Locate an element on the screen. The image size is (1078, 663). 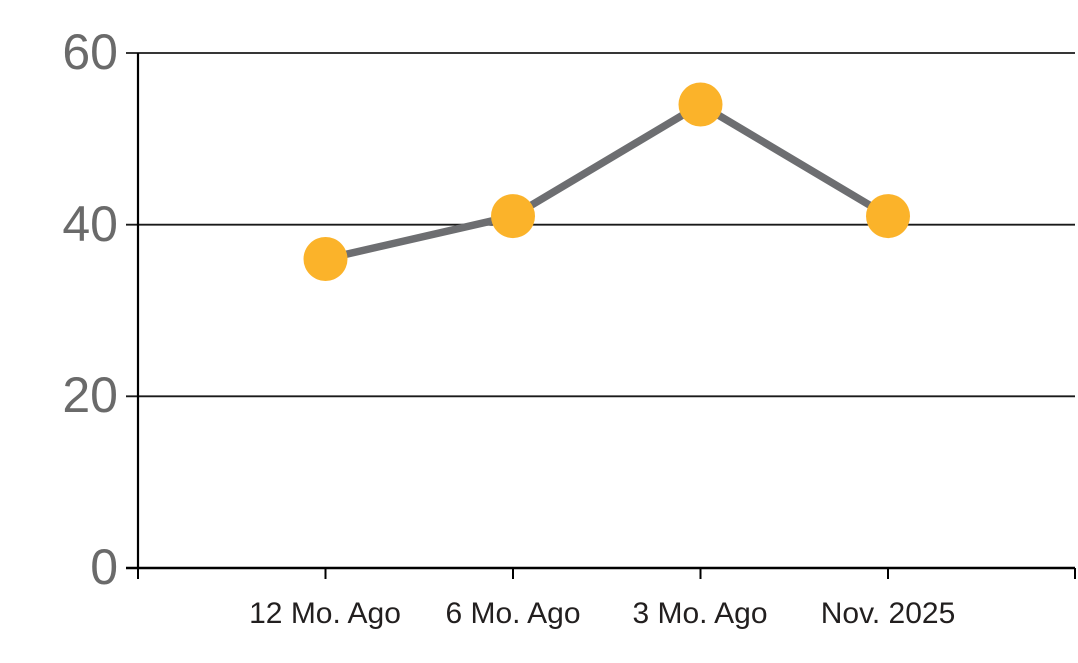
x-category-label-3-mo-ago: 3 Mo. Ago is located at coordinates (700, 613).